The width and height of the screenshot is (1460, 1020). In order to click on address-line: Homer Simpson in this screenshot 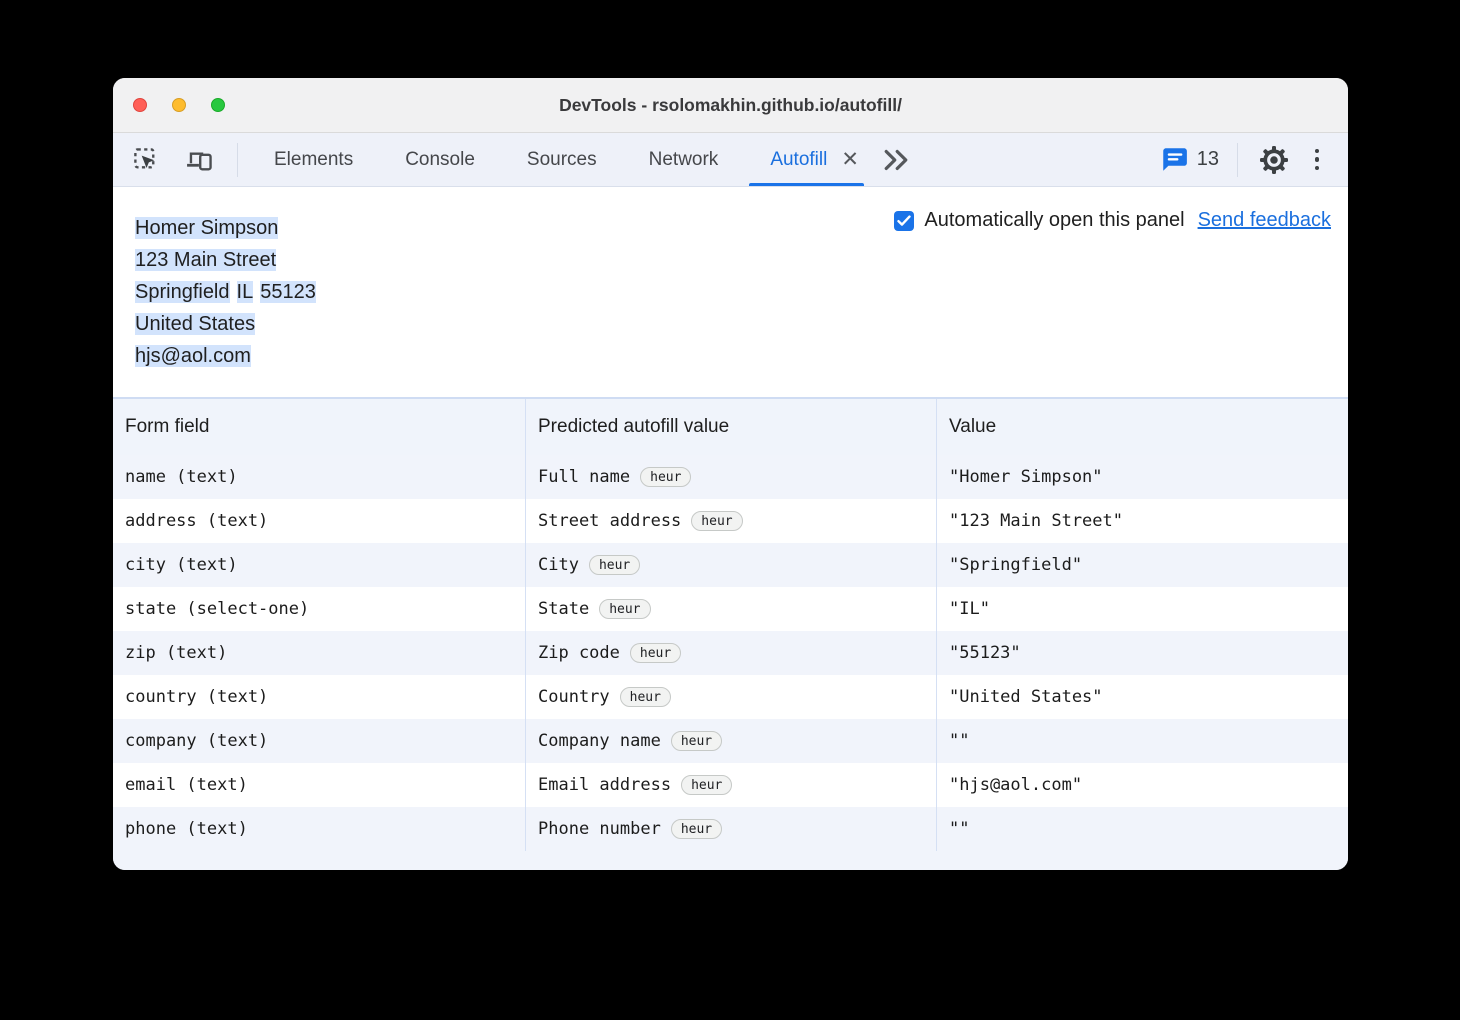, I will do `click(207, 228)`.